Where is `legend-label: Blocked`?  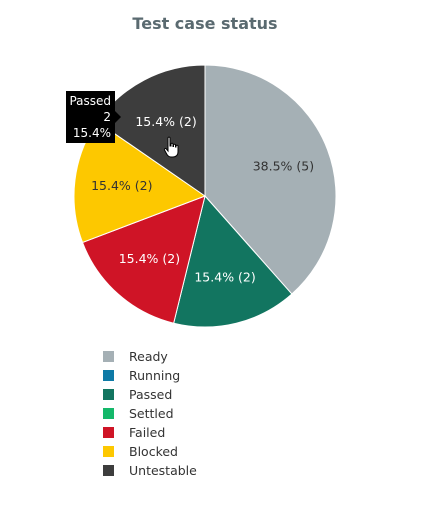 legend-label: Blocked is located at coordinates (153, 451).